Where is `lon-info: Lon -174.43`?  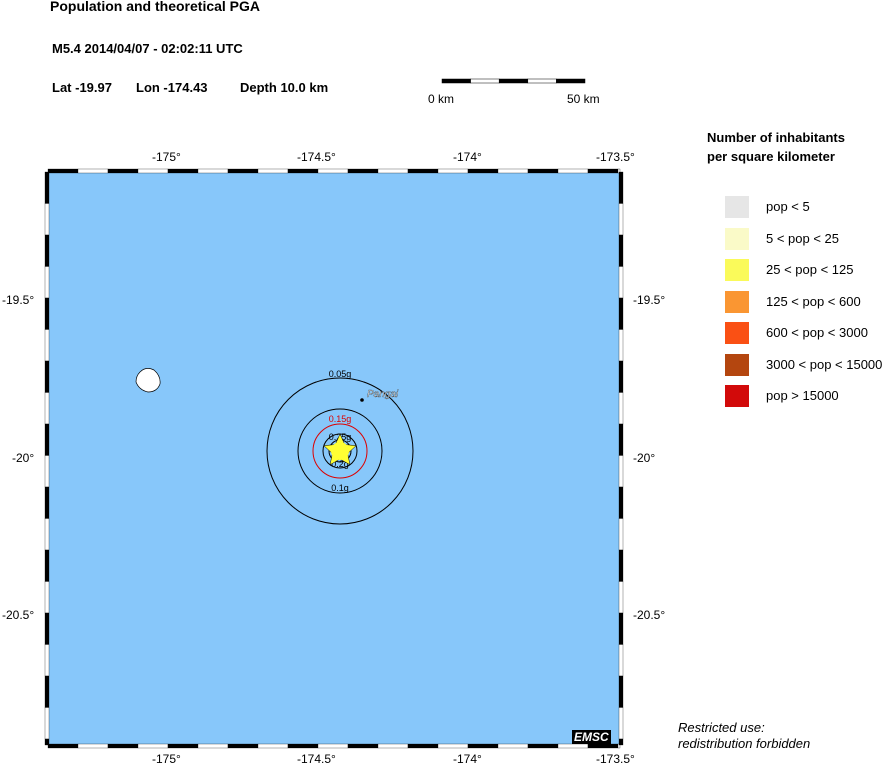
lon-info: Lon -174.43 is located at coordinates (172, 87).